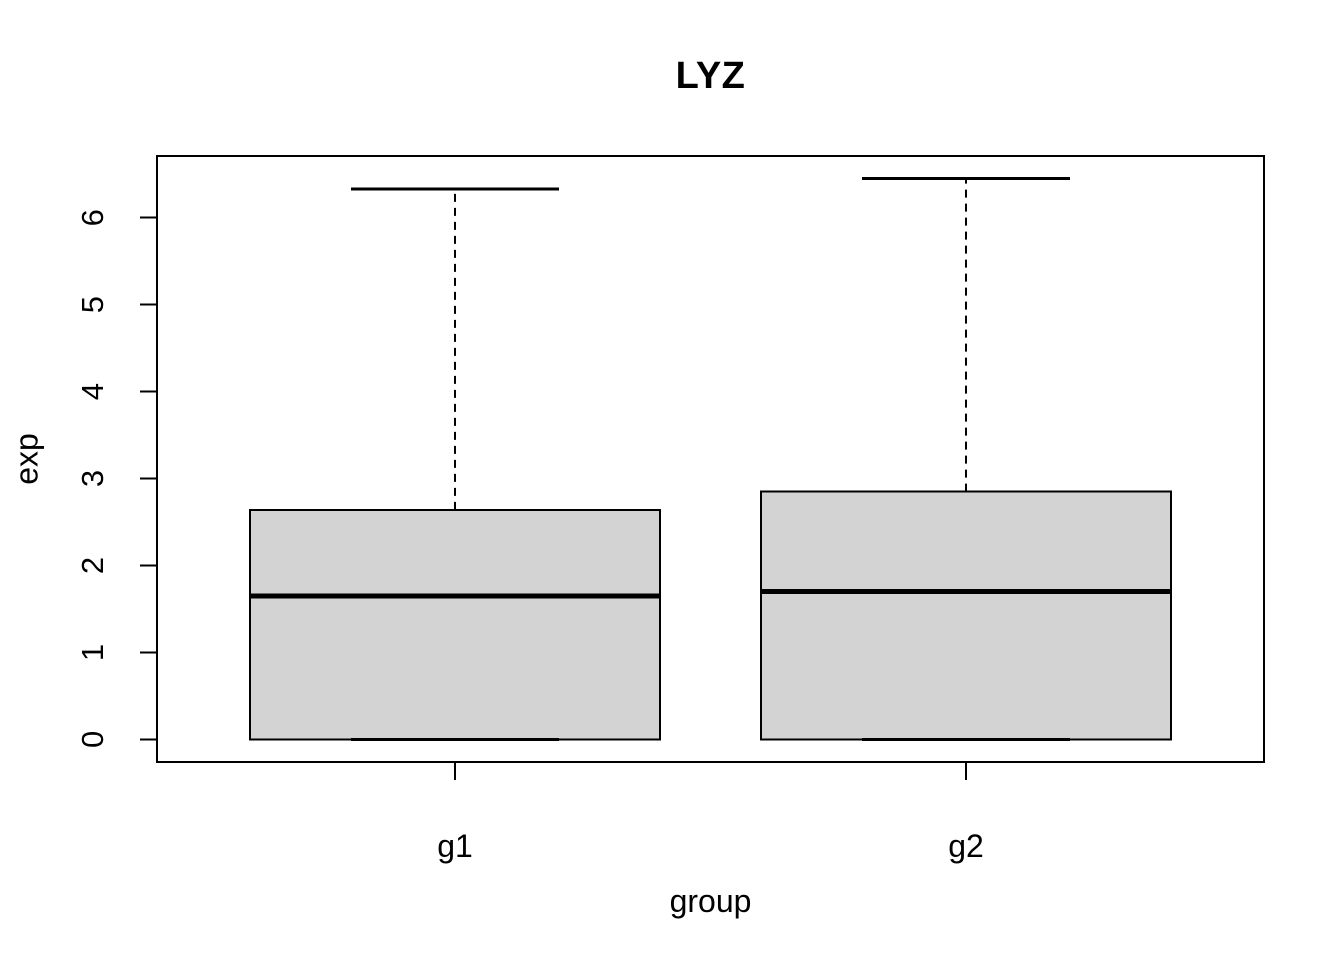  What do you see at coordinates (92, 565) in the screenshot?
I see `y-tick-label: 2` at bounding box center [92, 565].